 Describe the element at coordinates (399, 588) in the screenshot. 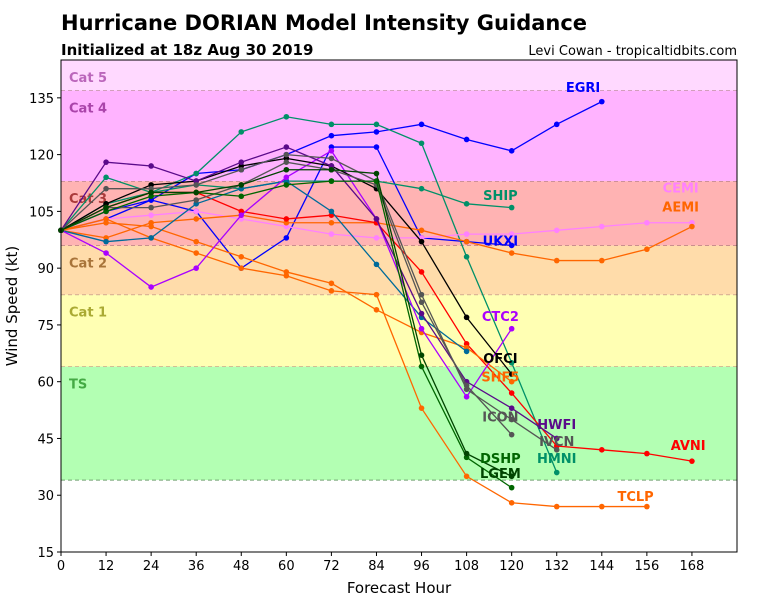

I see `x-axis-label: Forecast Hour` at that location.